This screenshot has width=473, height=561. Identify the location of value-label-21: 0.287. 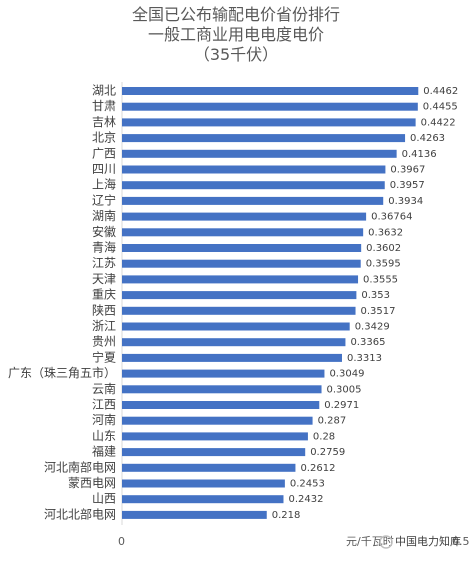
(332, 421).